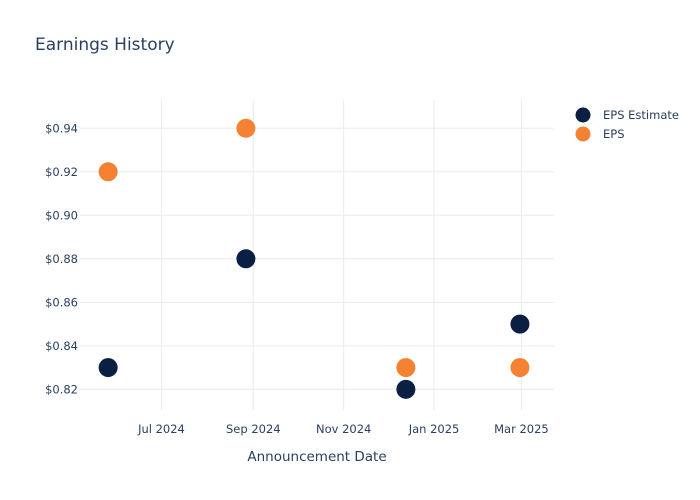 This screenshot has height=500, width=700. What do you see at coordinates (105, 45) in the screenshot?
I see `chart-title: Earnings History` at bounding box center [105, 45].